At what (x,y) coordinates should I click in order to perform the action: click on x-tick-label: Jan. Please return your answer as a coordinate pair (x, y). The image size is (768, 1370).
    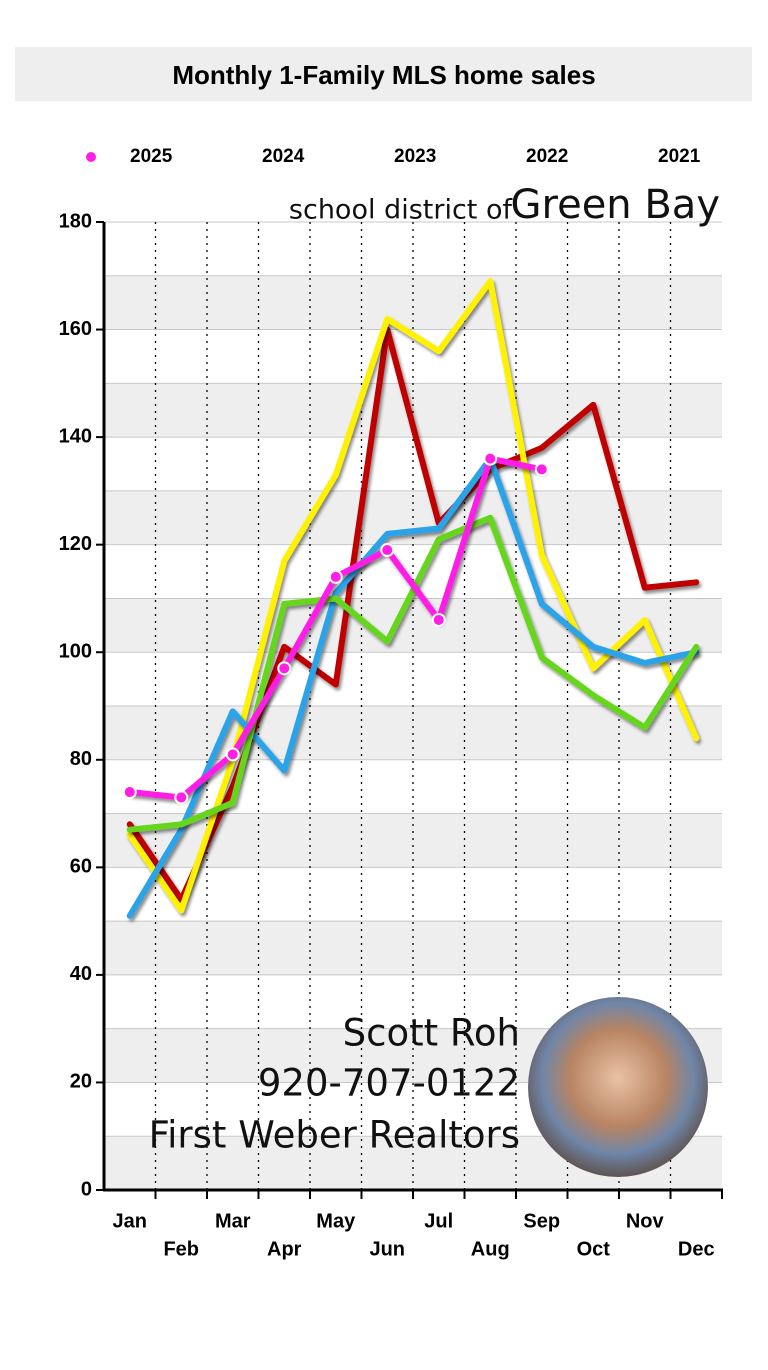
    Looking at the image, I should click on (130, 1221).